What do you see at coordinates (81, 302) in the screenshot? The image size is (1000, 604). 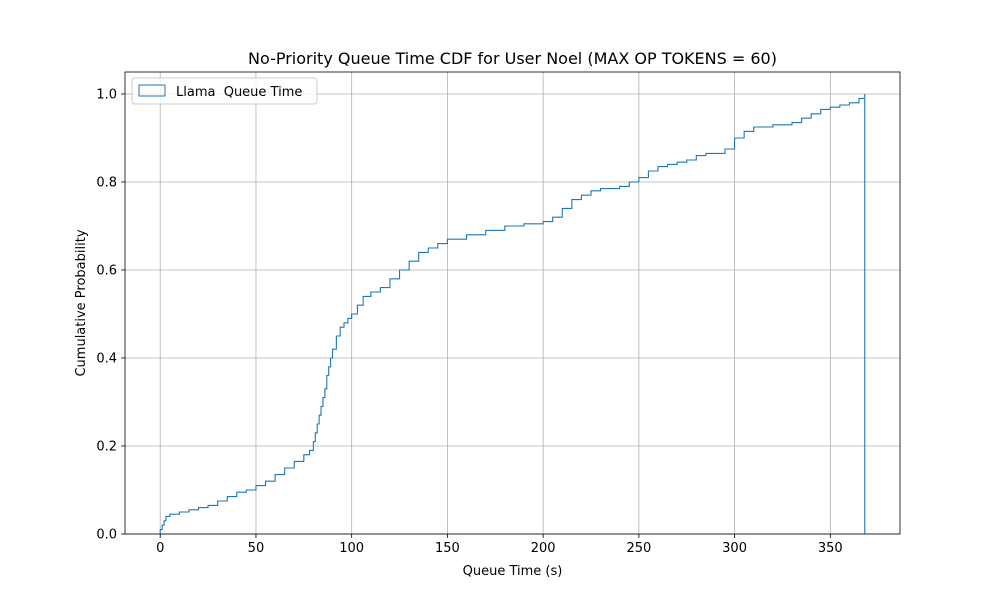 I see `y-axis-label: Cumulative Probability` at bounding box center [81, 302].